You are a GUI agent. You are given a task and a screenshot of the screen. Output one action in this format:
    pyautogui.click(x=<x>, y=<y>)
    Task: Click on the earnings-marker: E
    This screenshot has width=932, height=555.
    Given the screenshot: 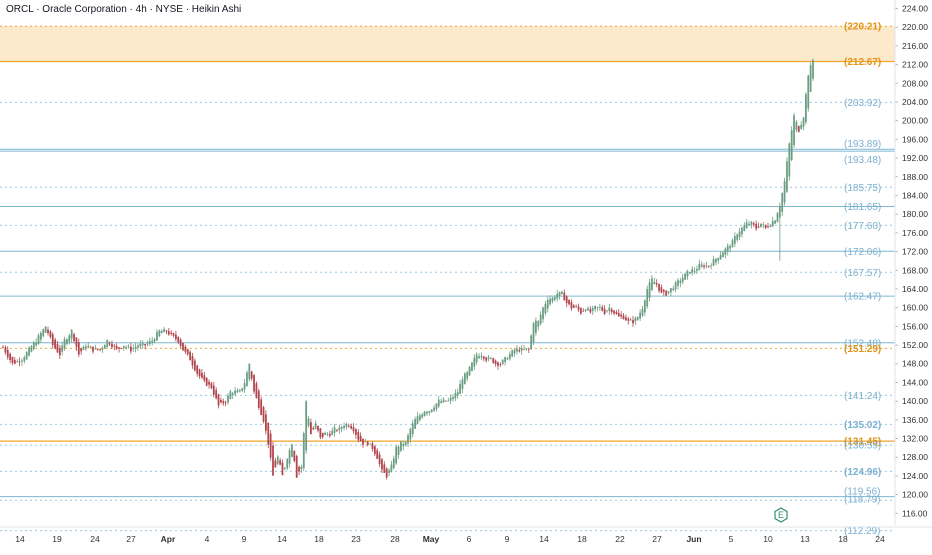 What is the action you would take?
    pyautogui.click(x=781, y=515)
    